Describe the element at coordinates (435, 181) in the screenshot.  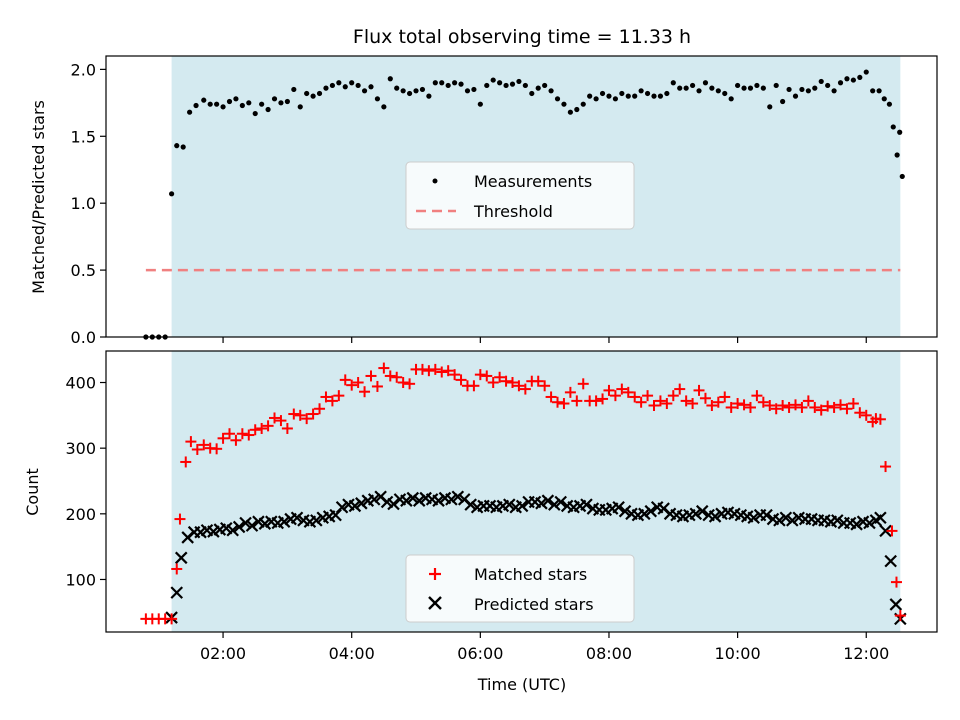
I see `legend-measurements-marker` at that location.